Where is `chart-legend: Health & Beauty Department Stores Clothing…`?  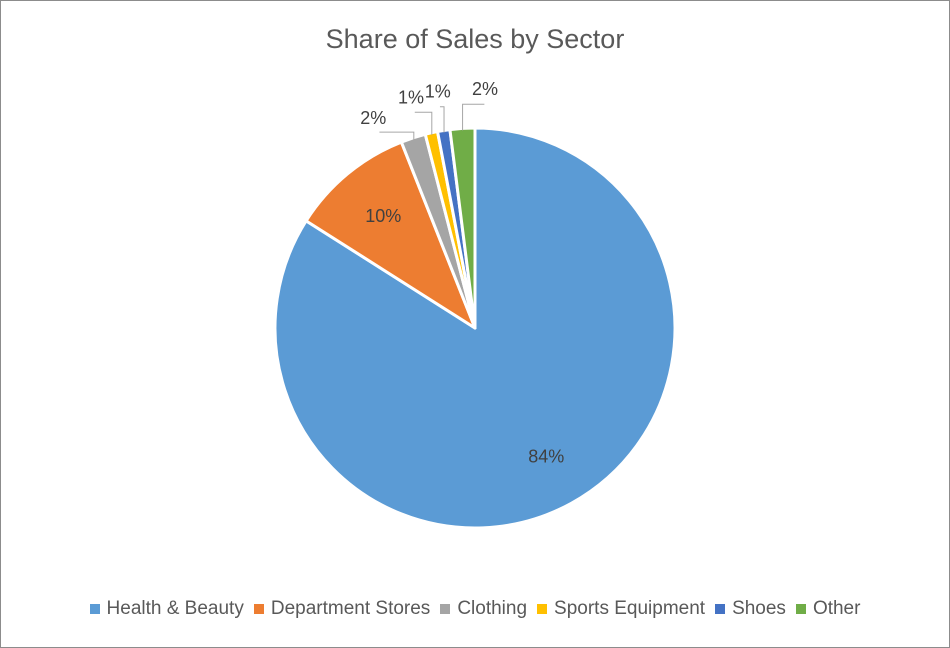 chart-legend: Health & Beauty Department Stores Clothing… is located at coordinates (475, 609).